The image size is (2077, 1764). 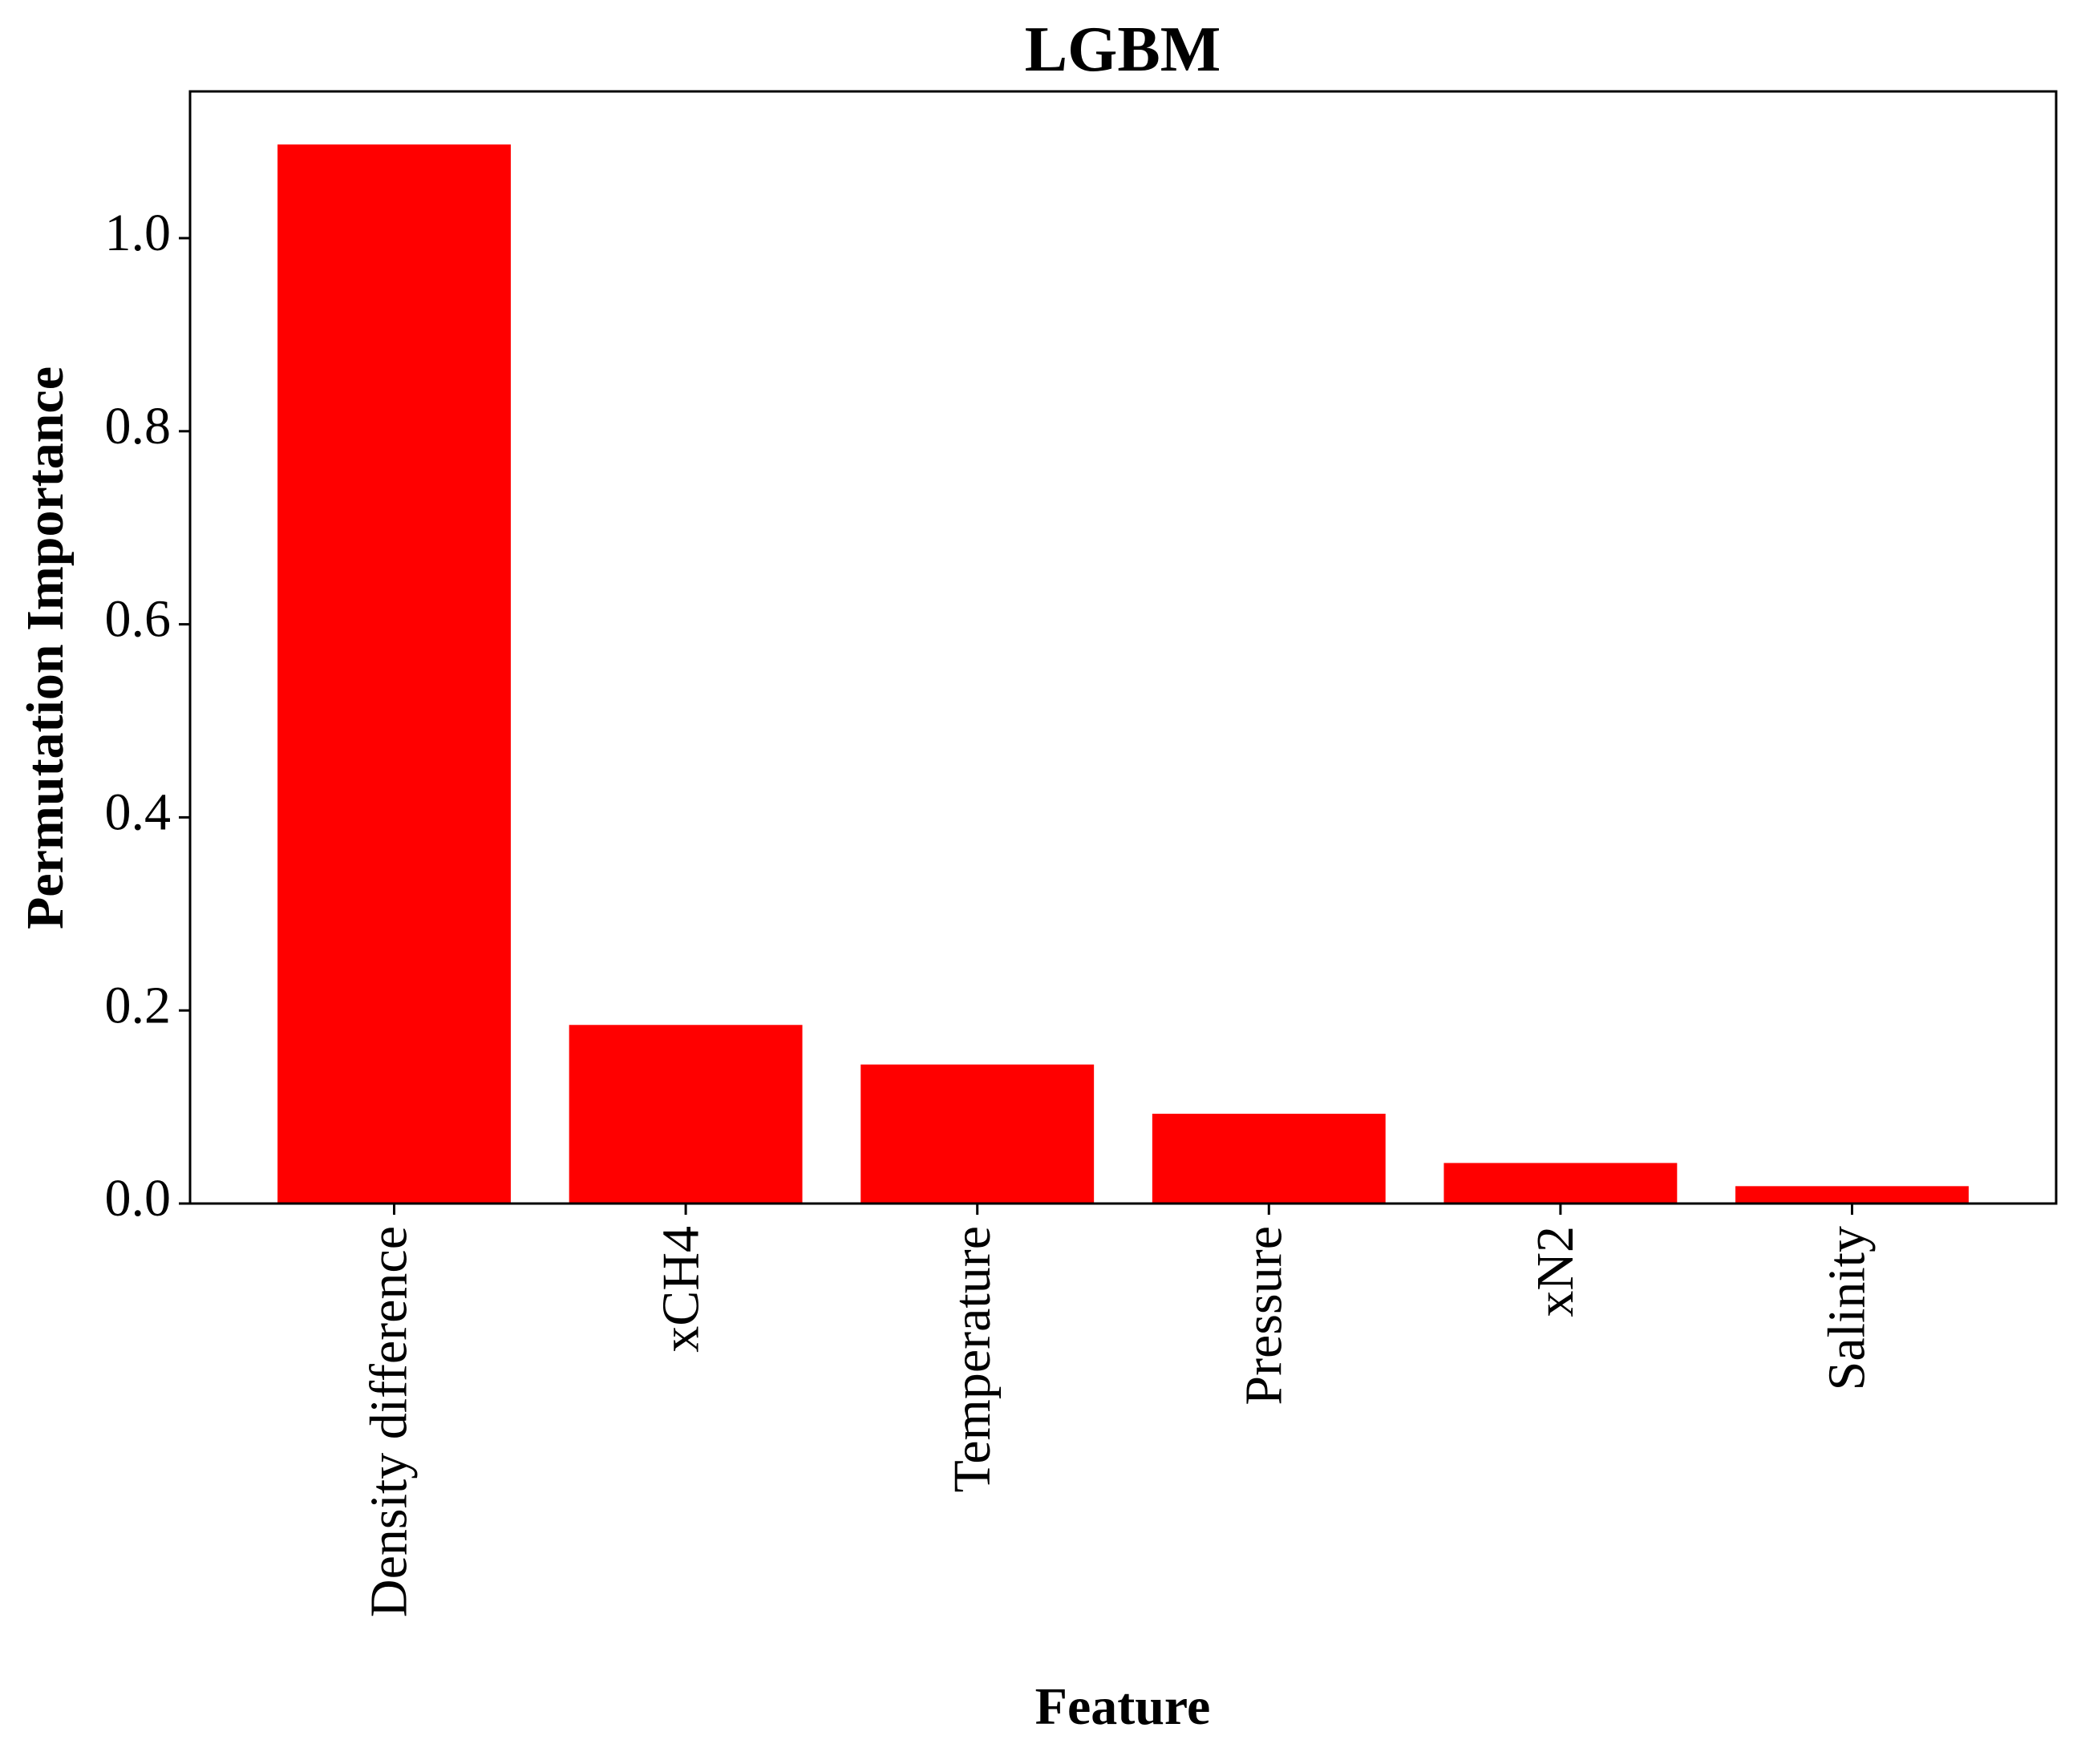 I want to click on x-tick-label: Salinity, so click(x=1848, y=1308).